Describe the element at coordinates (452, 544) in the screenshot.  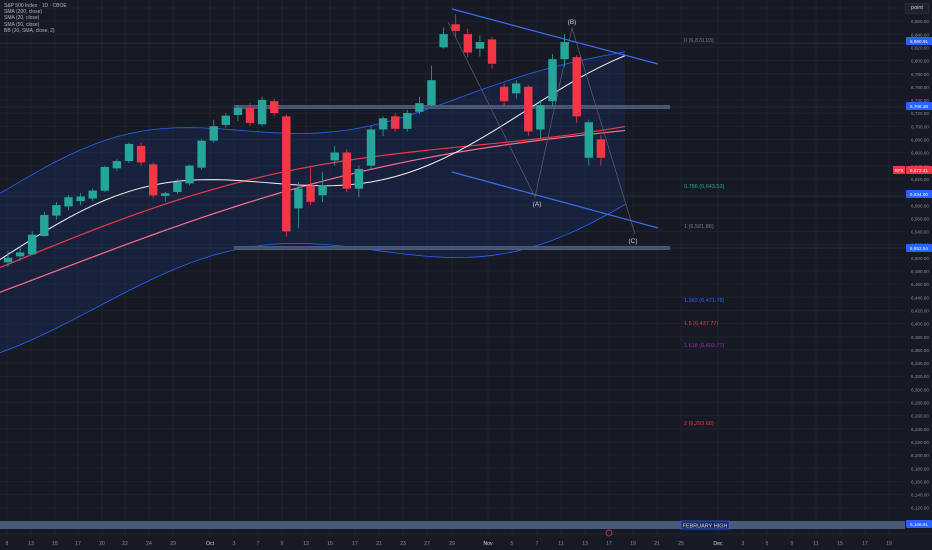
I see `time-tick-label: 29` at that location.